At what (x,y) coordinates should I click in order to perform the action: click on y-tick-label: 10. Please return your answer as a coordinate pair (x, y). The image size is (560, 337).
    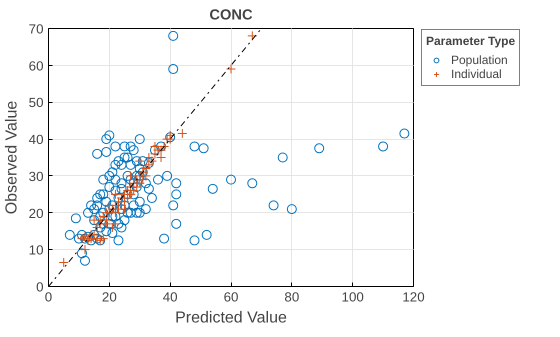
    Looking at the image, I should click on (36, 250).